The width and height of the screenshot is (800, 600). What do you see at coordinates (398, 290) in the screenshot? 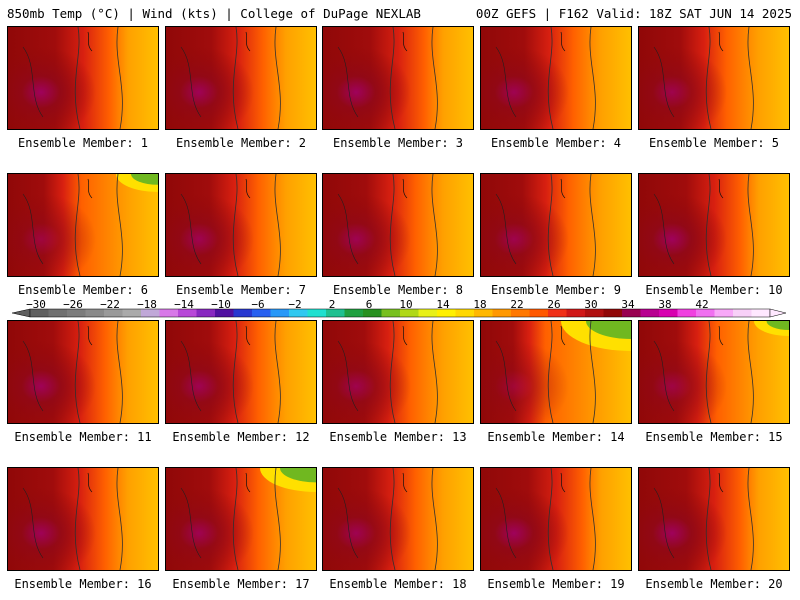
I see `member-caption: Ensemble Member: 8` at bounding box center [398, 290].